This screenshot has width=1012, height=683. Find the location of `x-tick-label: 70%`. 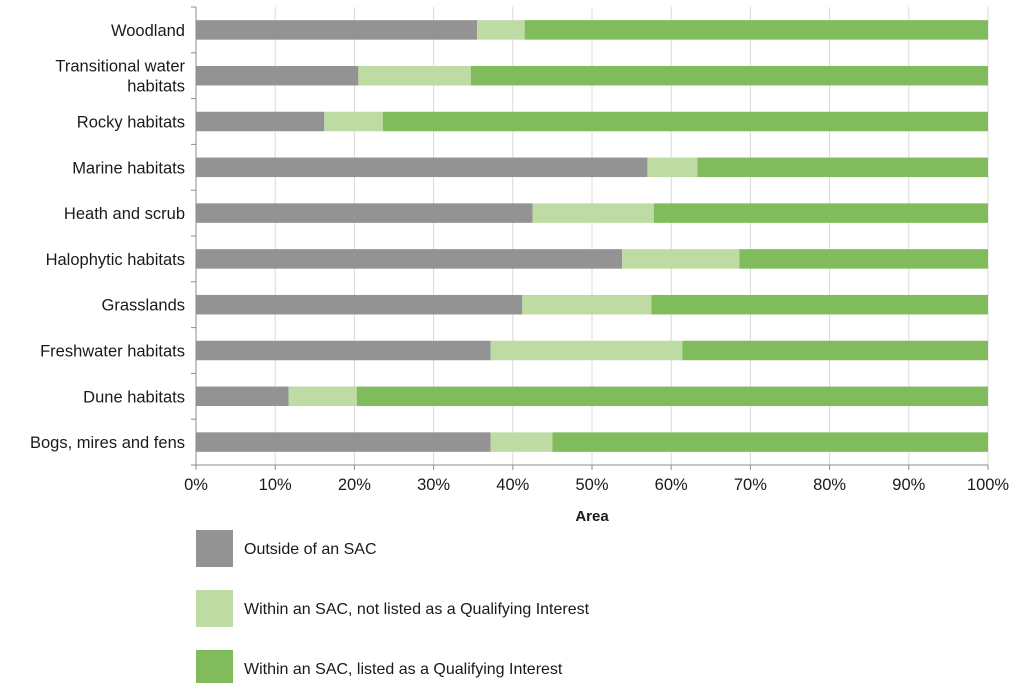

x-tick-label: 70% is located at coordinates (750, 485).